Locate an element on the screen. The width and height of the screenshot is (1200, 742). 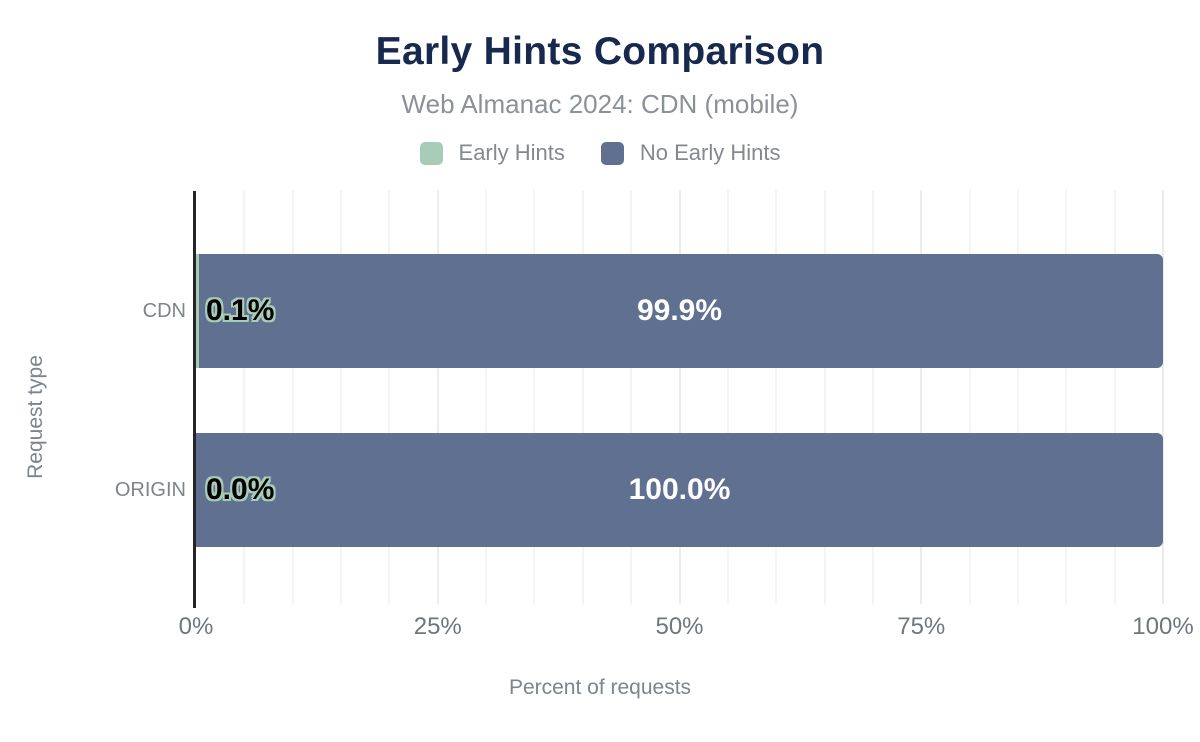
category-label-cdn: CDN is located at coordinates (164, 311).